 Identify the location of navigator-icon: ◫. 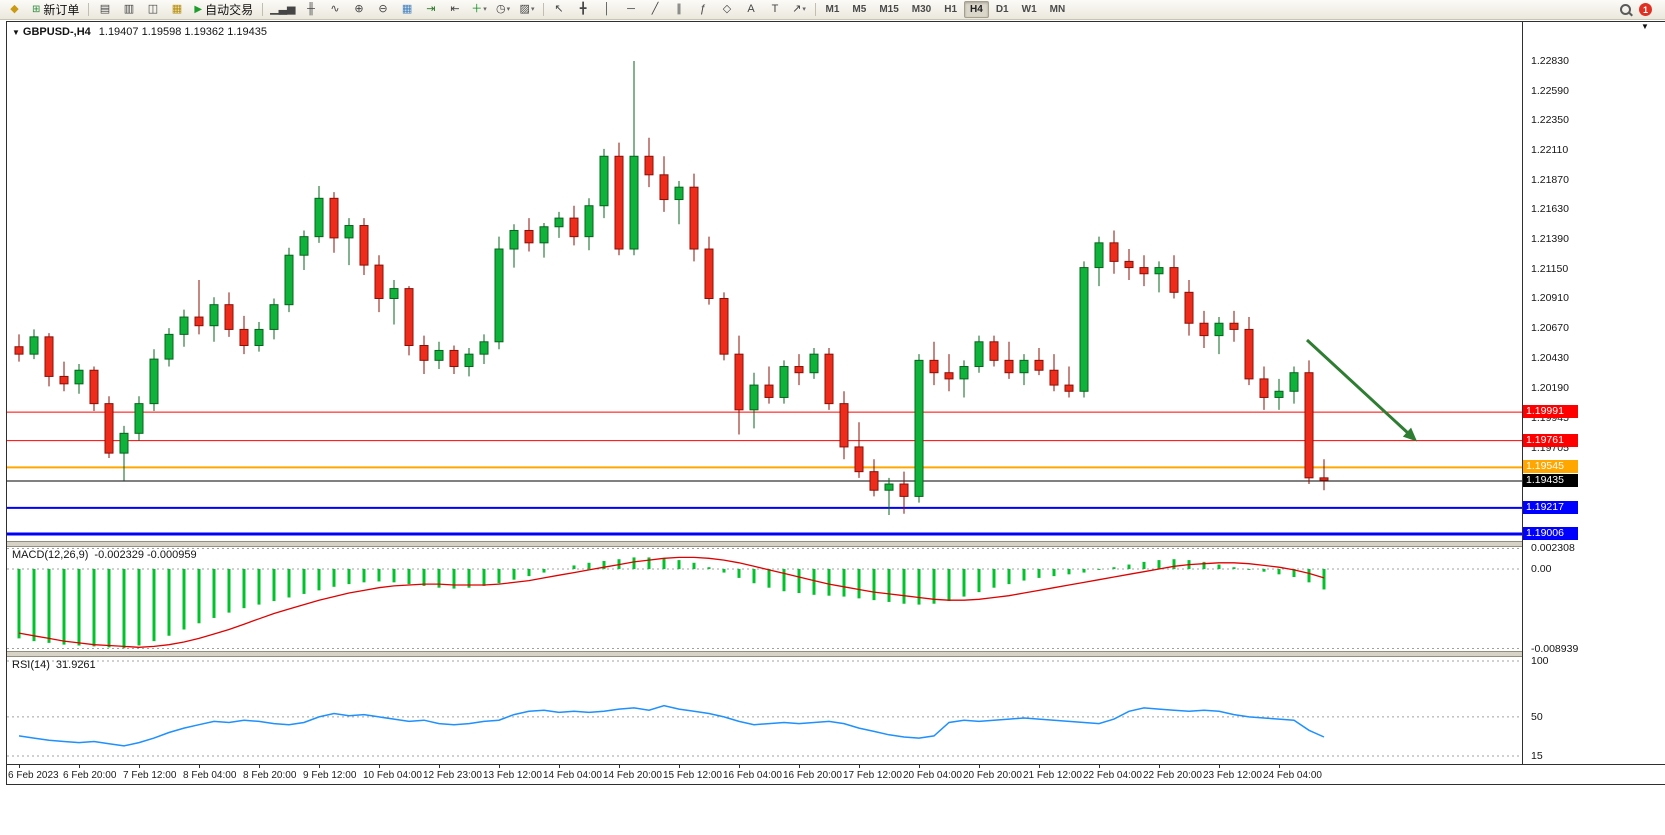
(153, 9).